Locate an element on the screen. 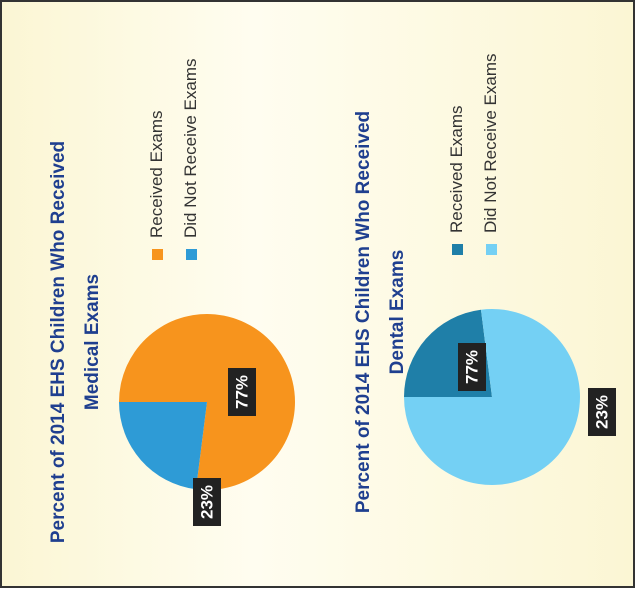 The height and width of the screenshot is (590, 635). pie-chart: 23% 77% is located at coordinates (510, 397).